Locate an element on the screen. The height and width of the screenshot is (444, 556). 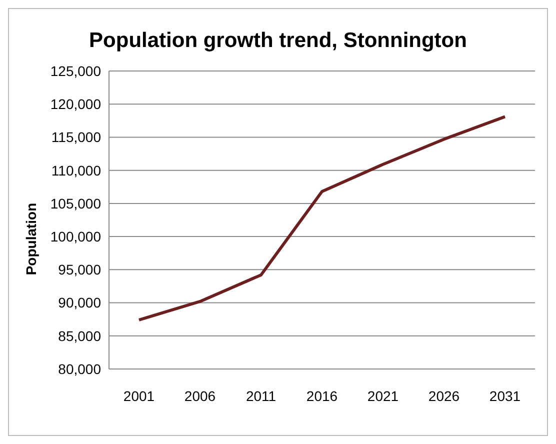
x-tick-label: 2006 is located at coordinates (200, 396).